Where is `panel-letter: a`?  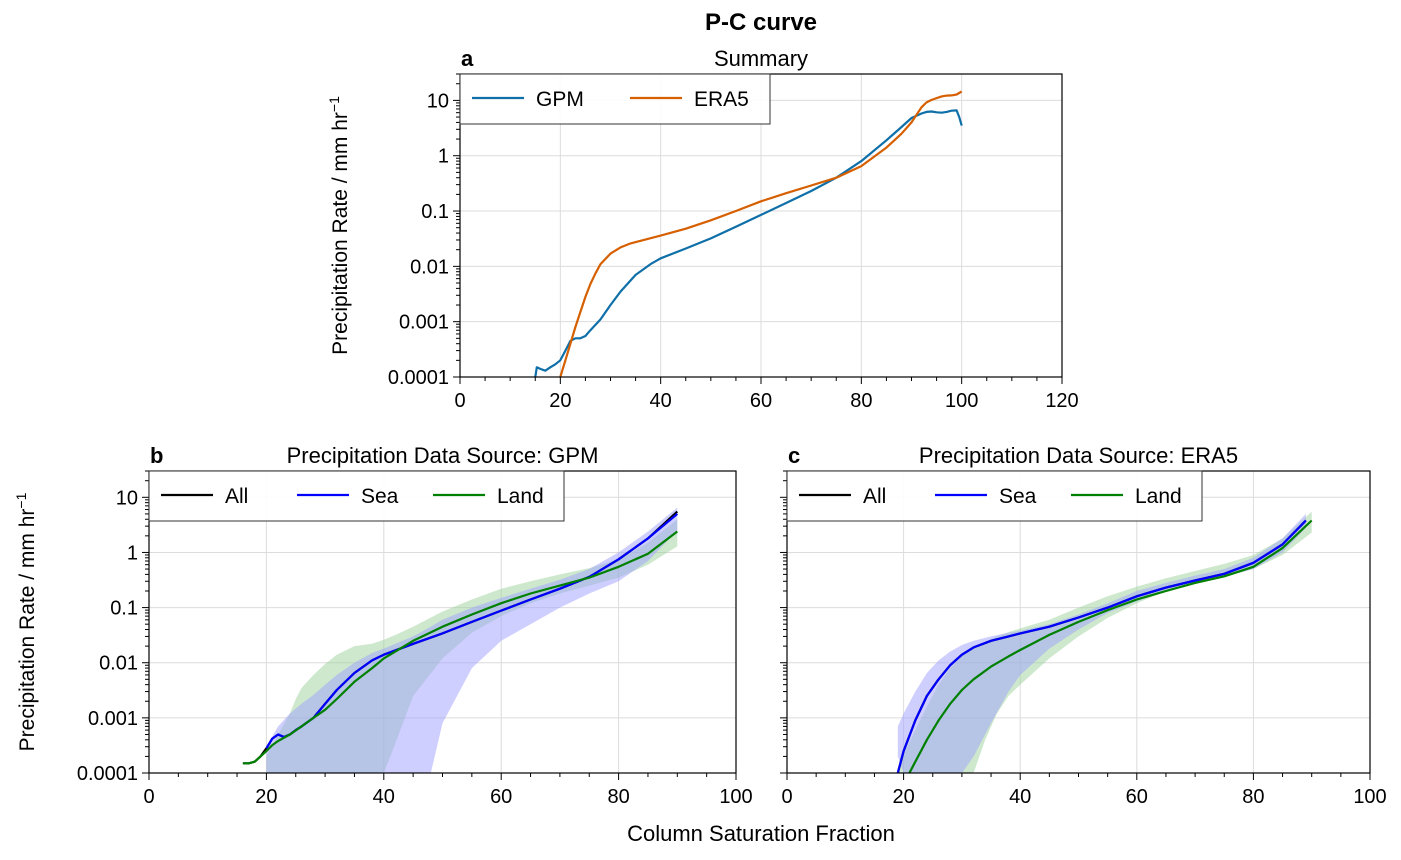
panel-letter: a is located at coordinates (467, 58).